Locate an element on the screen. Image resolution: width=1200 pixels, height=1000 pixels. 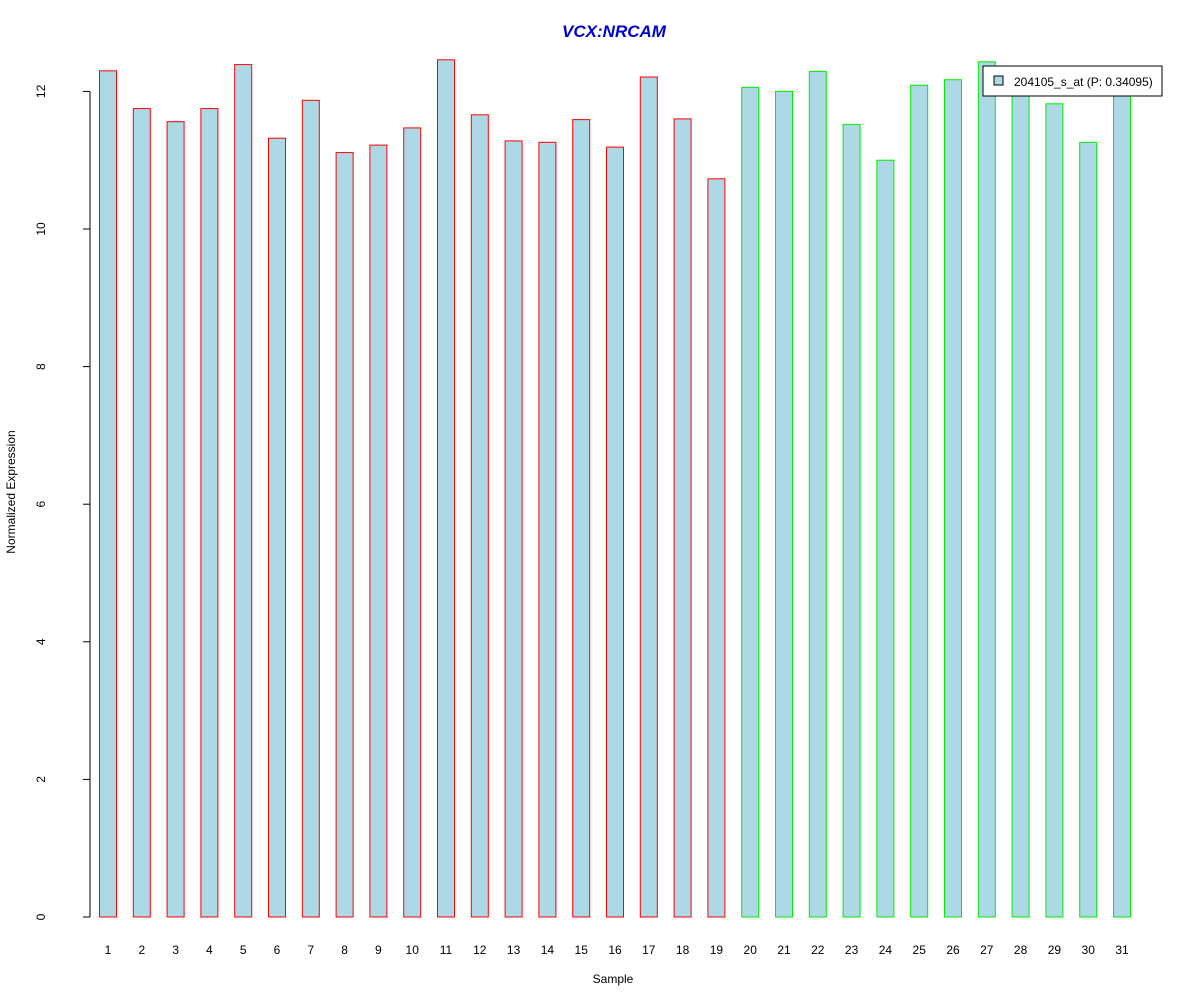
x-tick-label-24: 24 is located at coordinates (886, 950).